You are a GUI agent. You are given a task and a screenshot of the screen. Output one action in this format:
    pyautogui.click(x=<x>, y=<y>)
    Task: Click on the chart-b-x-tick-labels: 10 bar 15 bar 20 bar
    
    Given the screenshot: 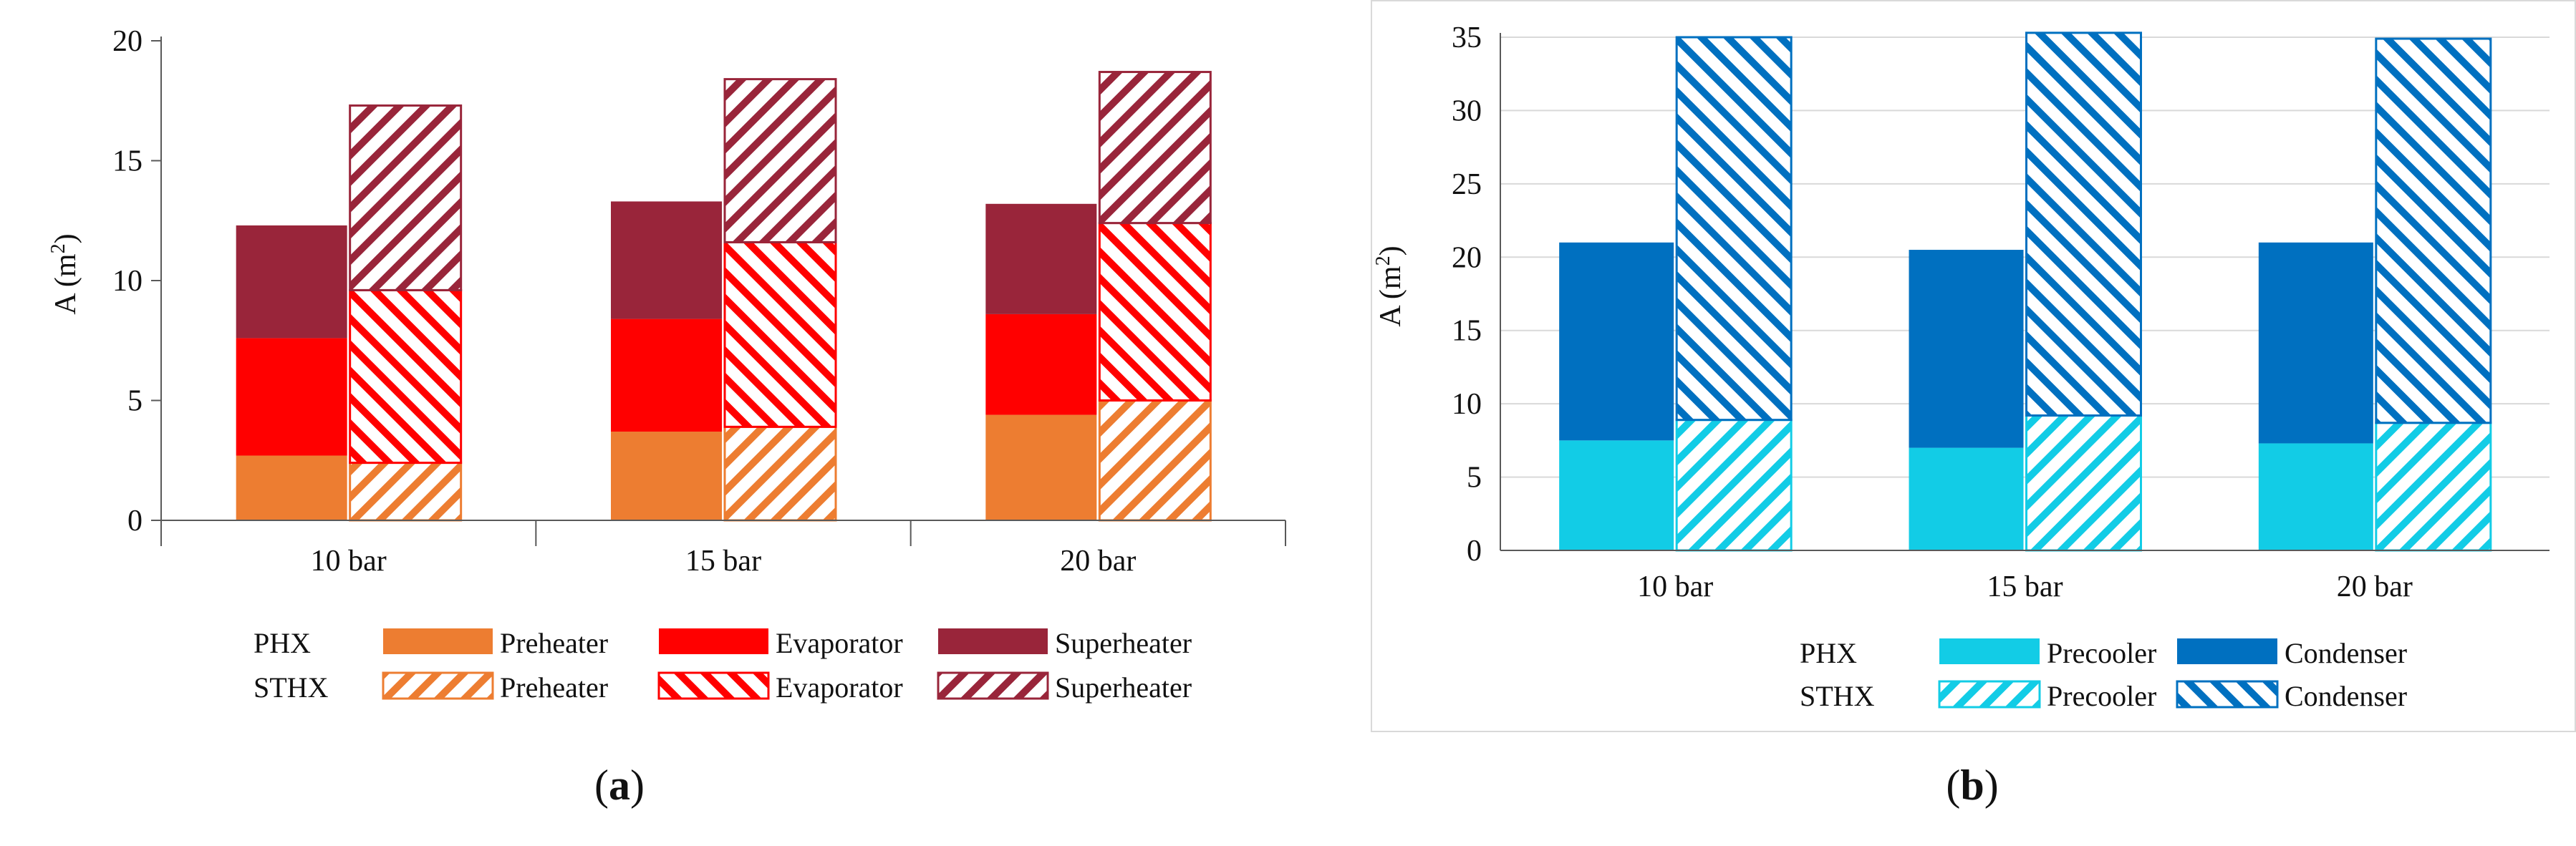 What is the action you would take?
    pyautogui.click(x=2025, y=586)
    